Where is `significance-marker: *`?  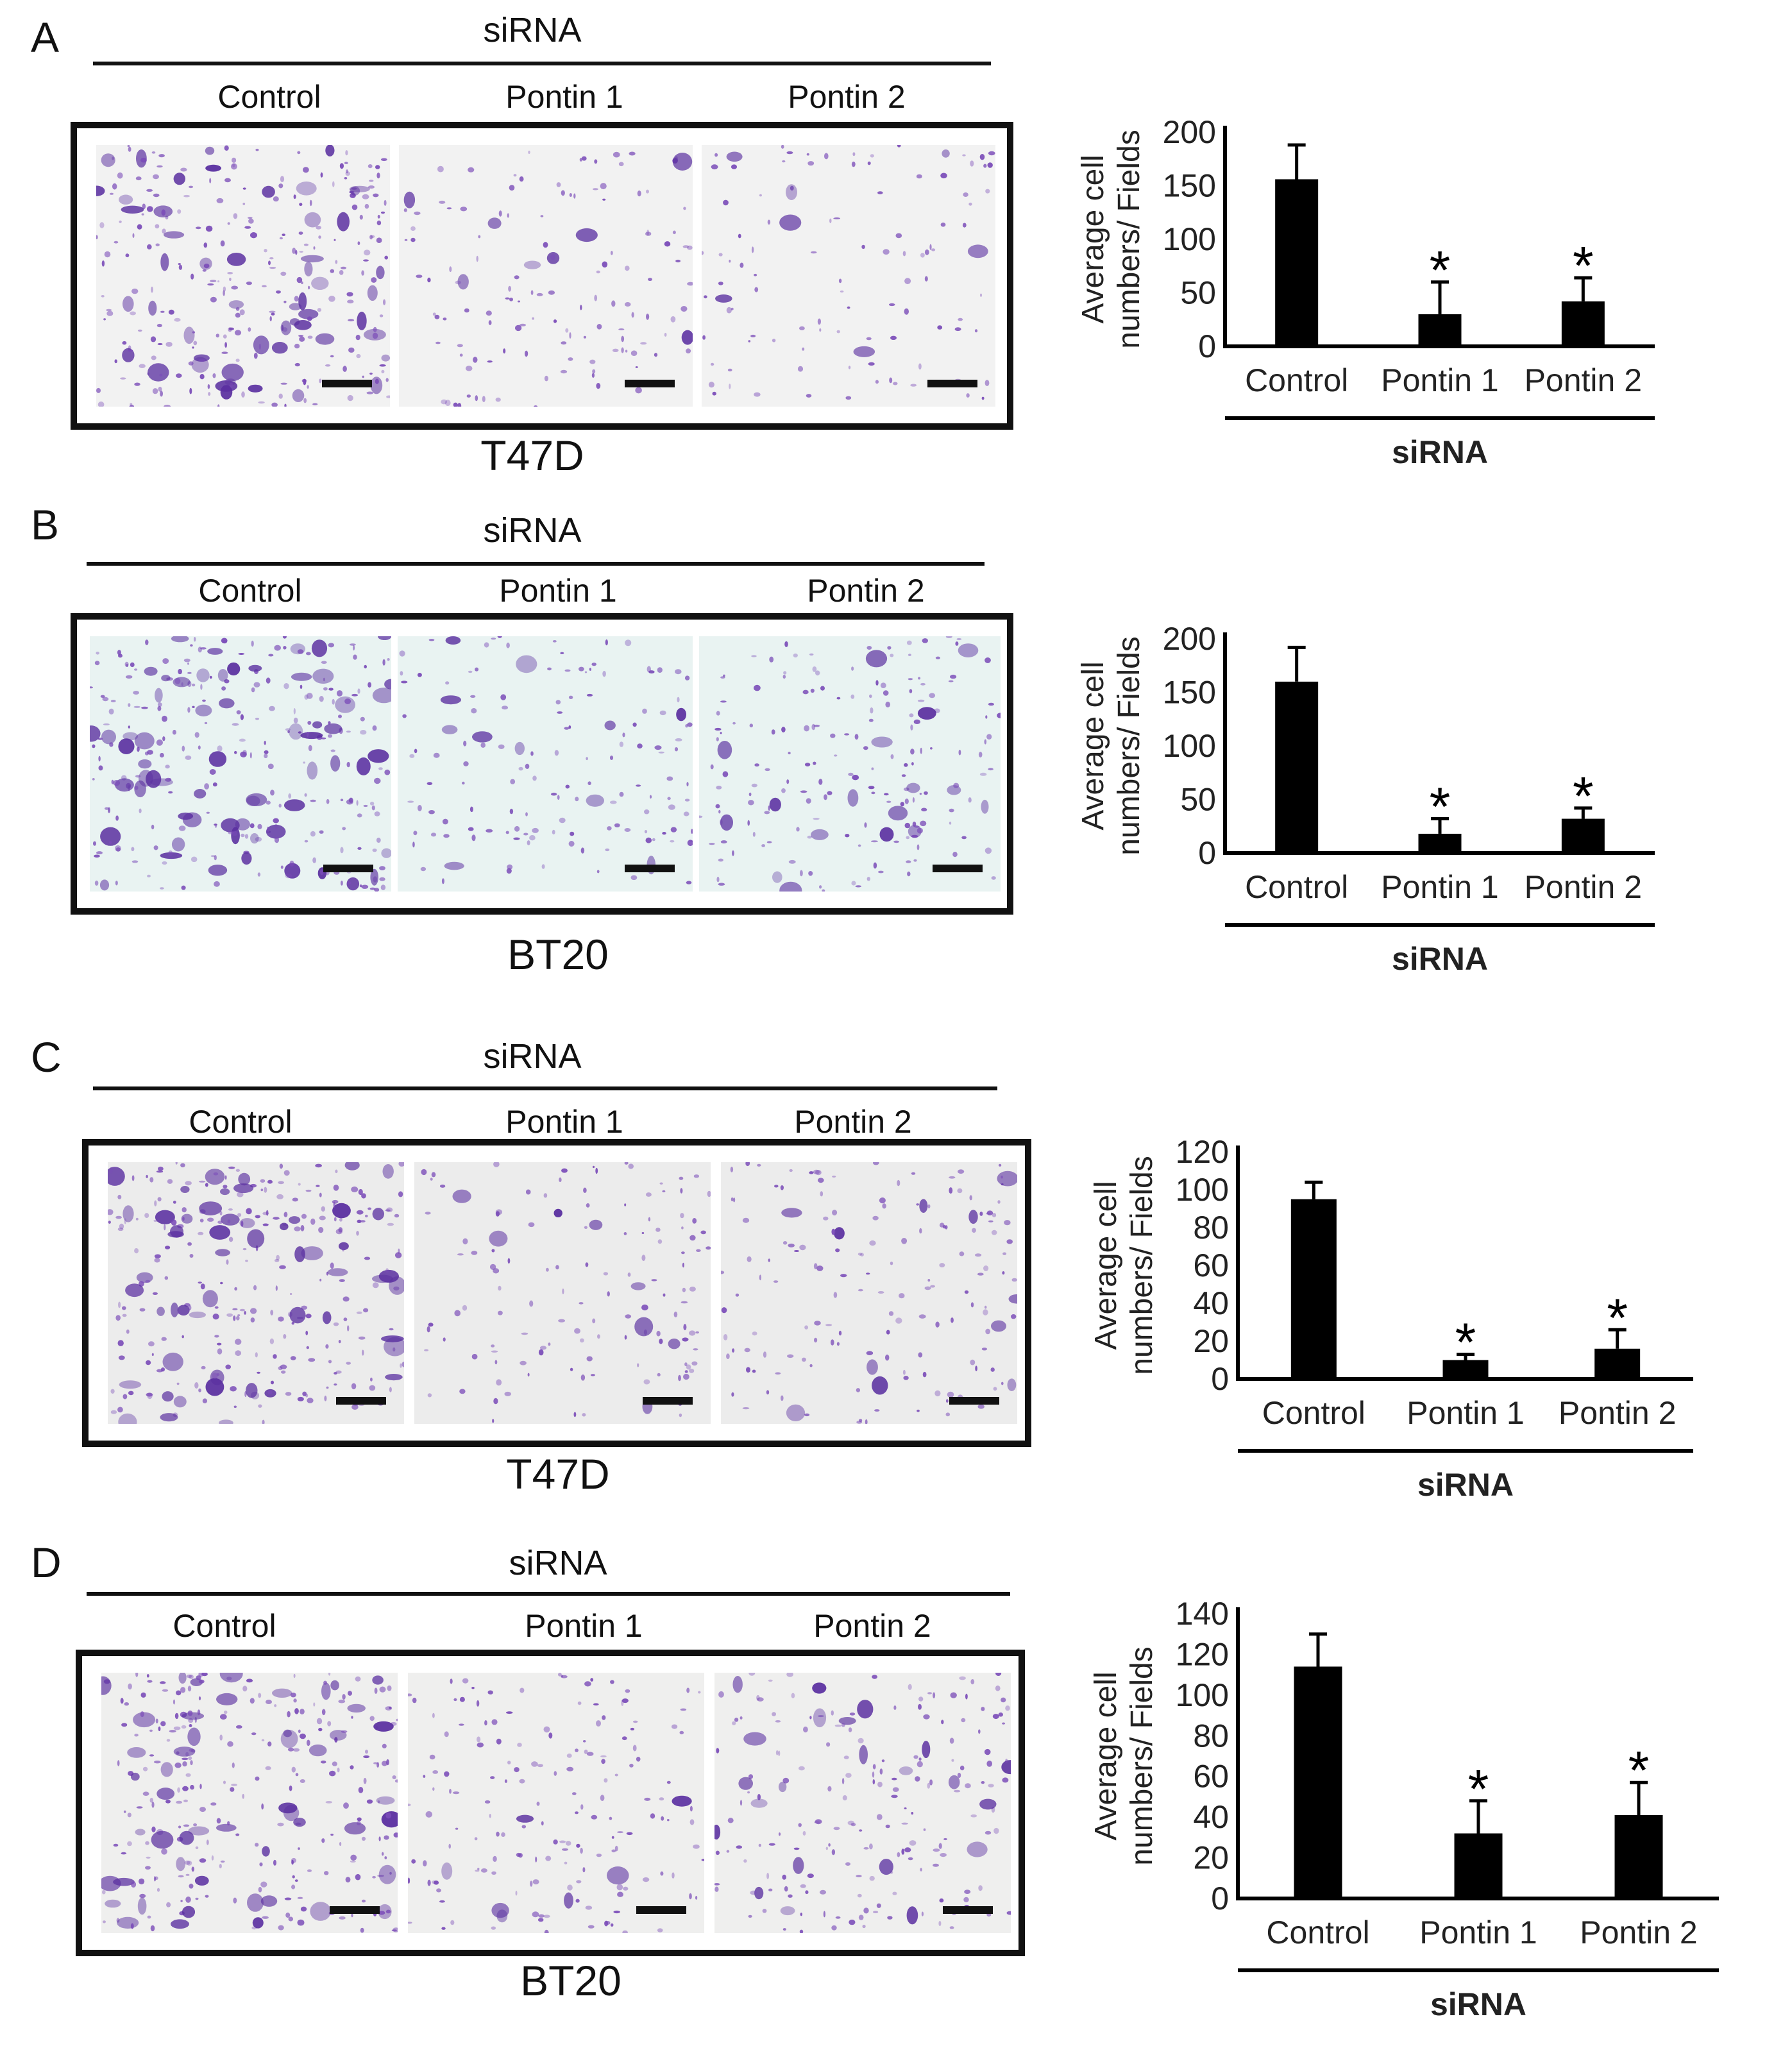 significance-marker: * is located at coordinates (1478, 1789).